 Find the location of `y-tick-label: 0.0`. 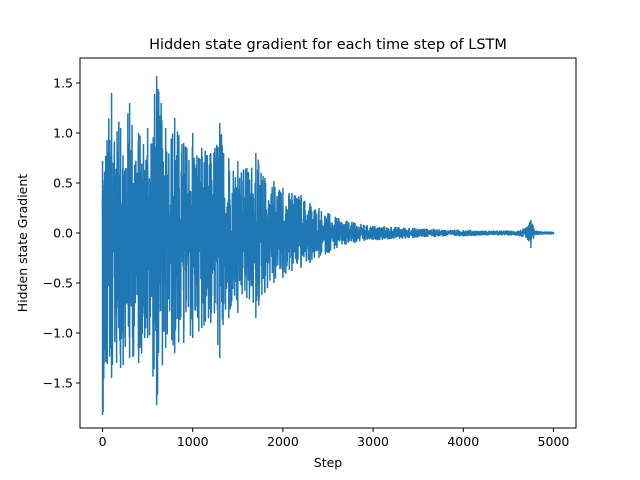

y-tick-label: 0.0 is located at coordinates (63, 233).